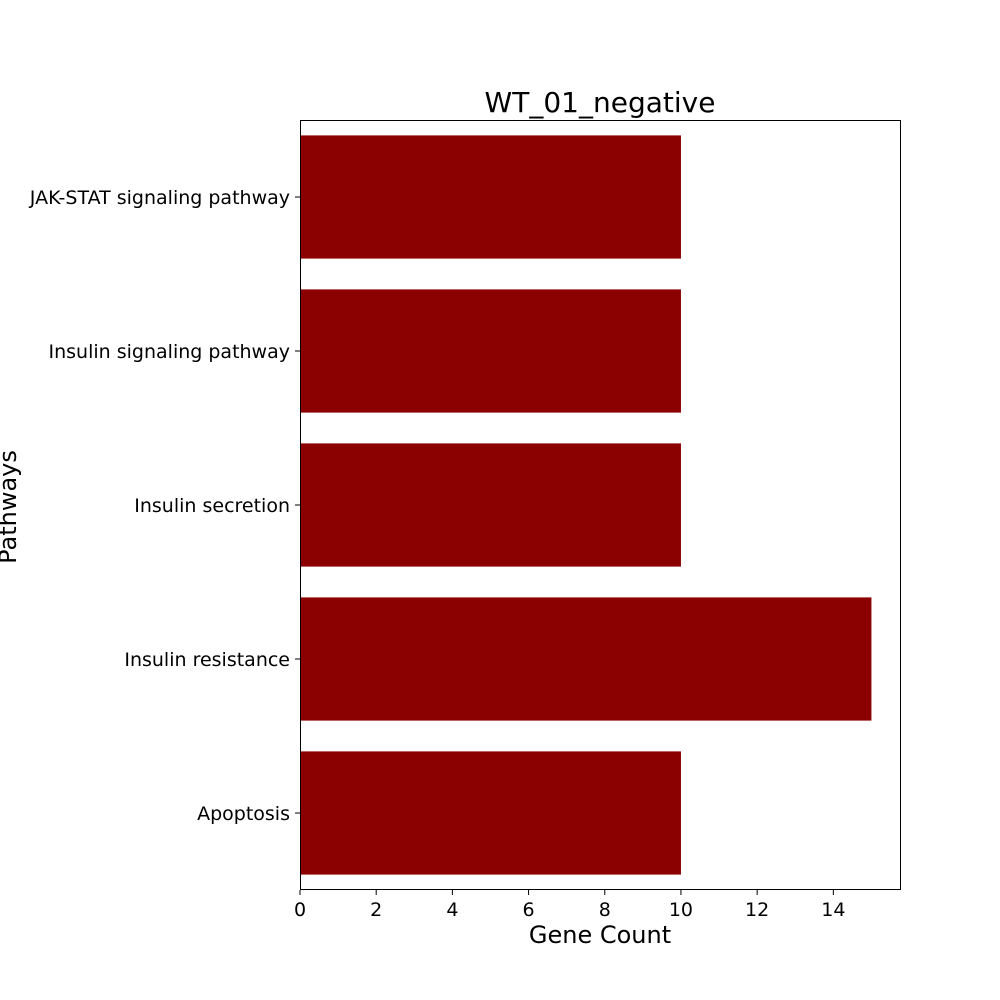 Image resolution: width=1000 pixels, height=1000 pixels. I want to click on x-tick-label: 14, so click(833, 910).